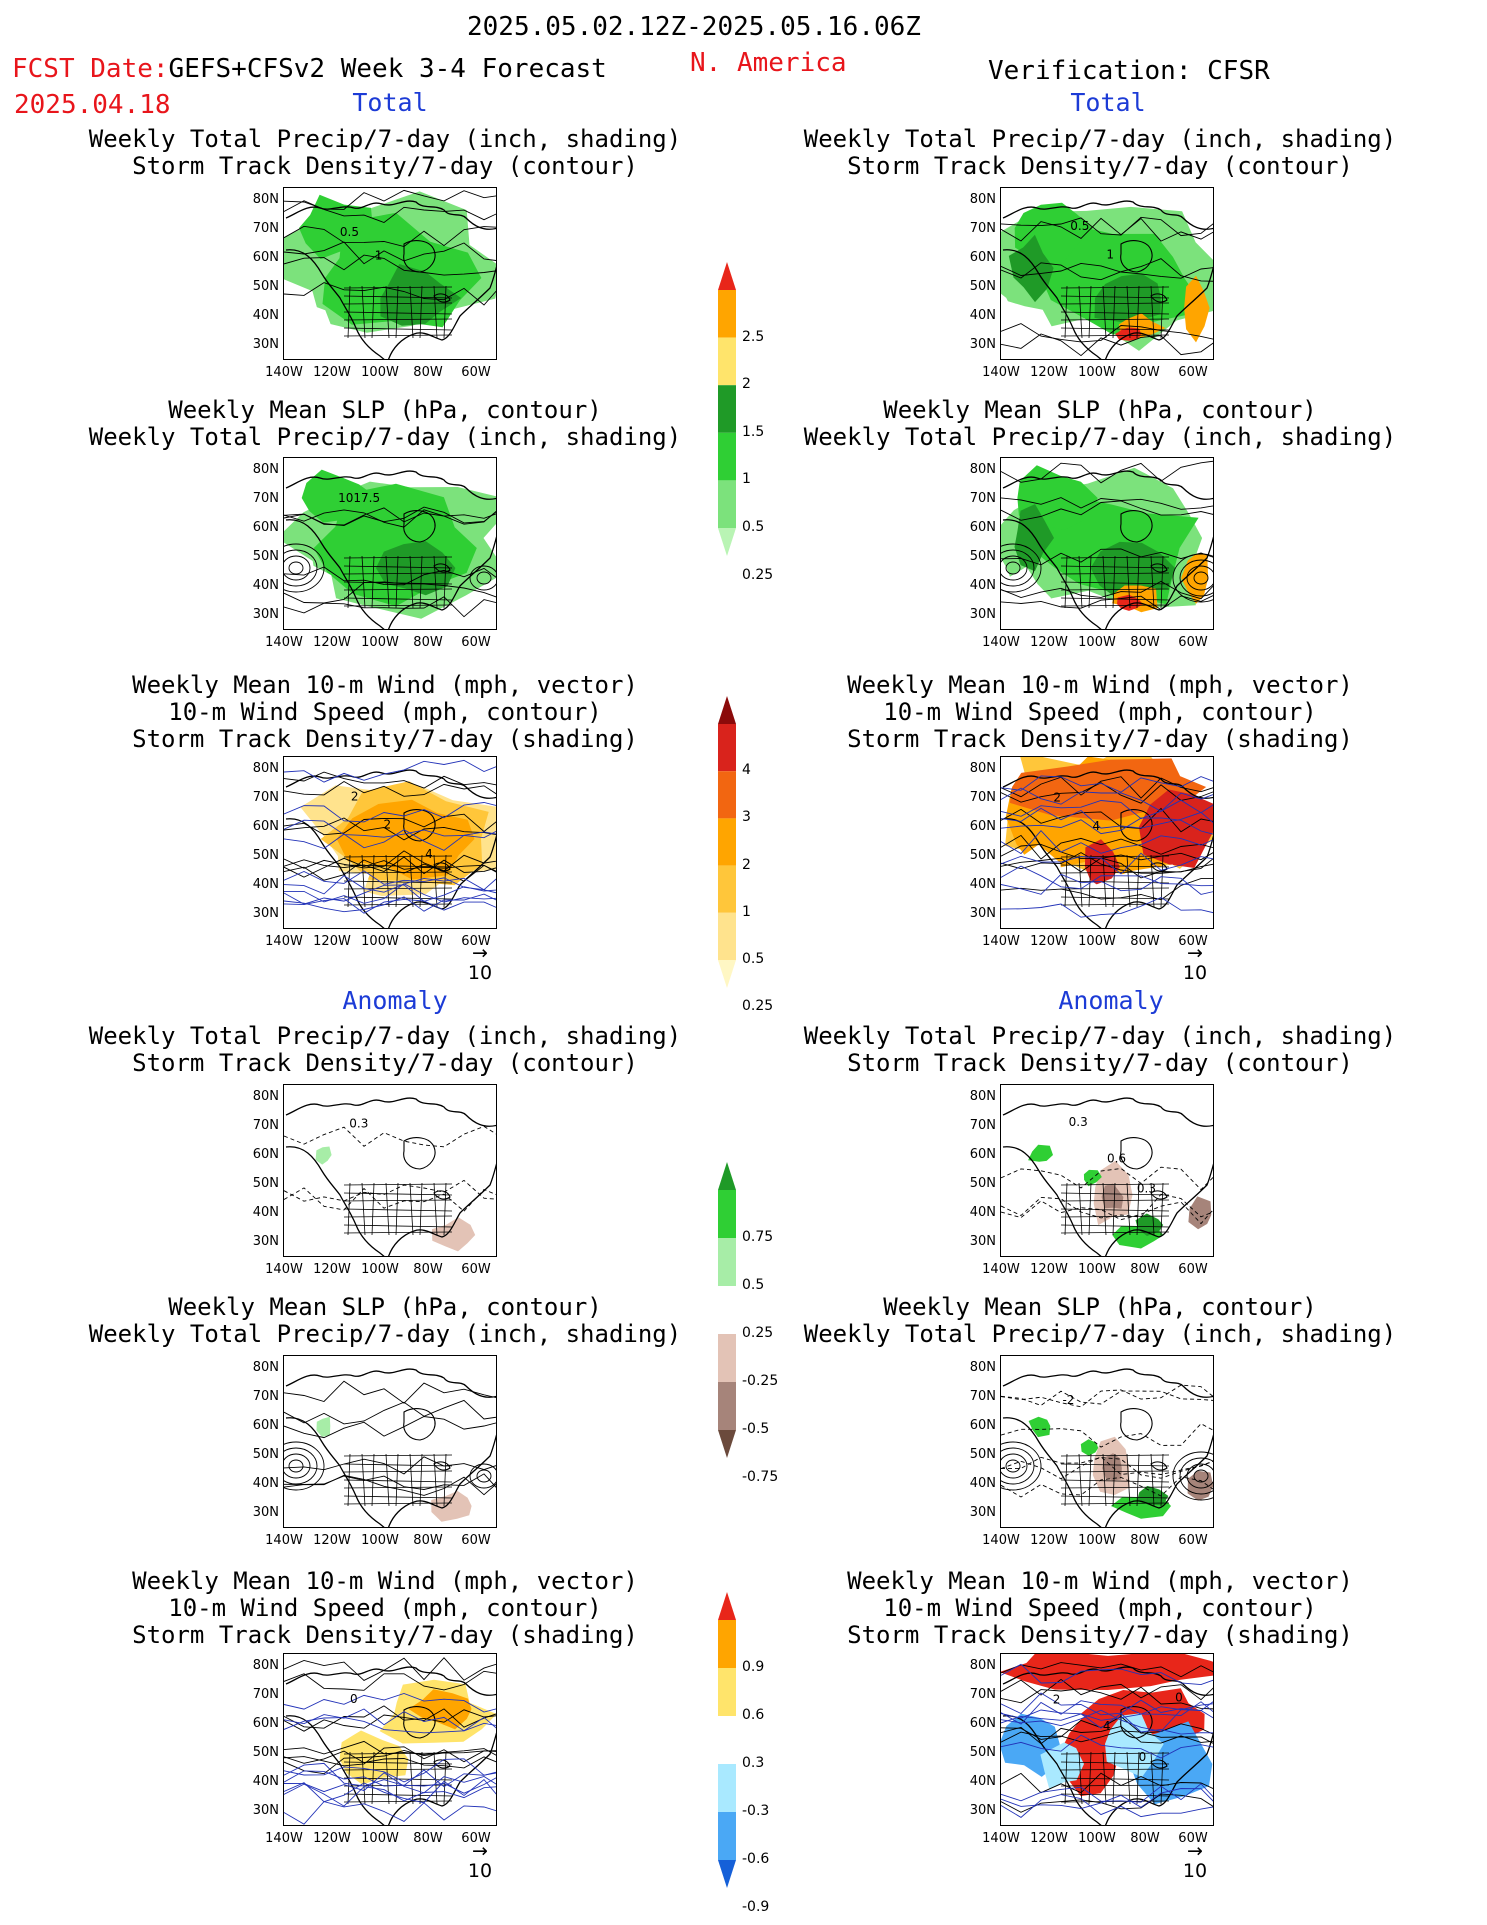 This screenshot has width=1487, height=1925. Describe the element at coordinates (390, 1441) in the screenshot. I see `map-panel` at that location.